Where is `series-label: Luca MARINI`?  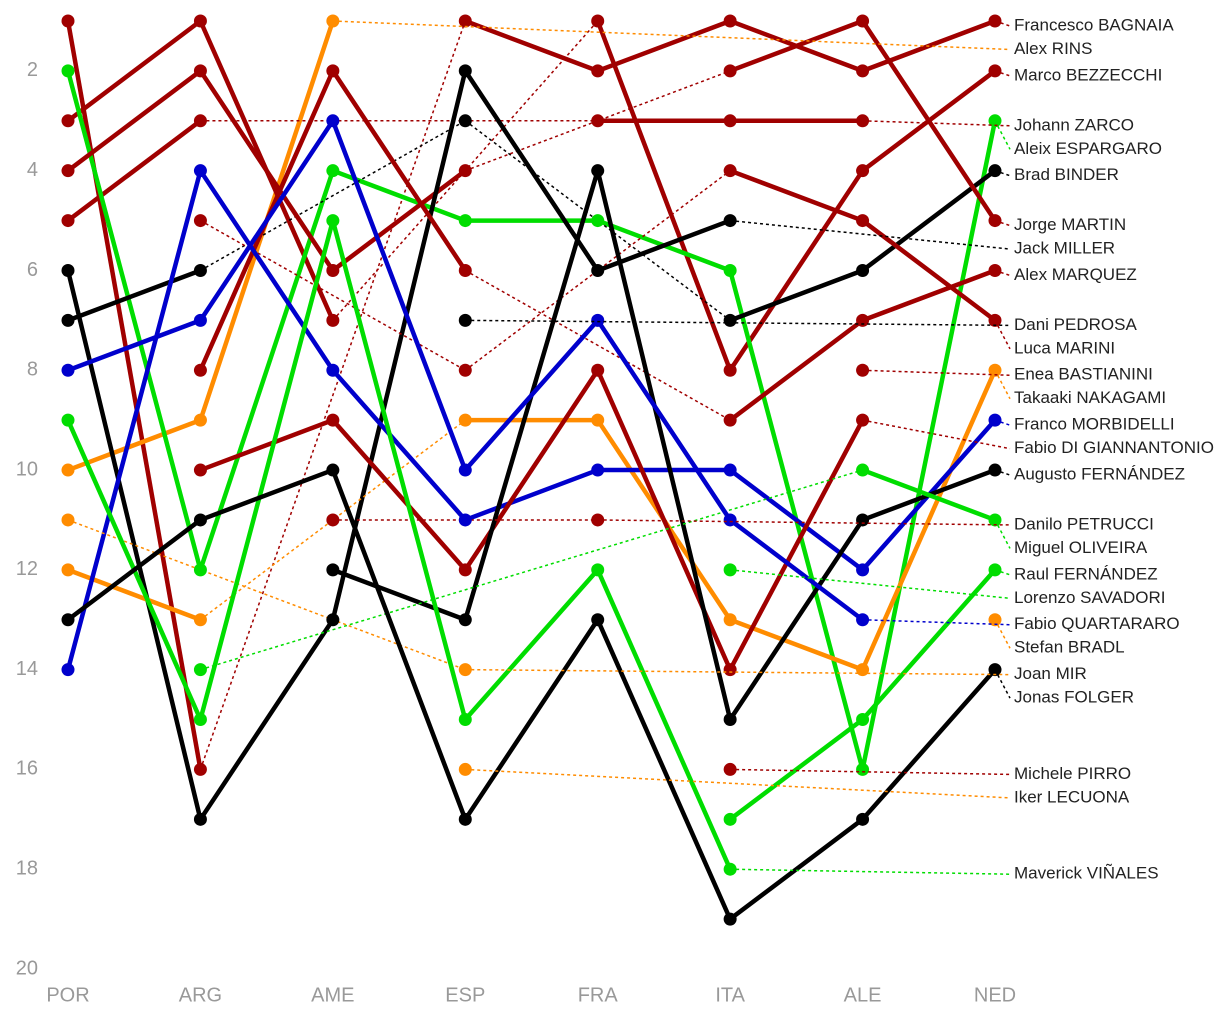
series-label: Luca MARINI is located at coordinates (1064, 347).